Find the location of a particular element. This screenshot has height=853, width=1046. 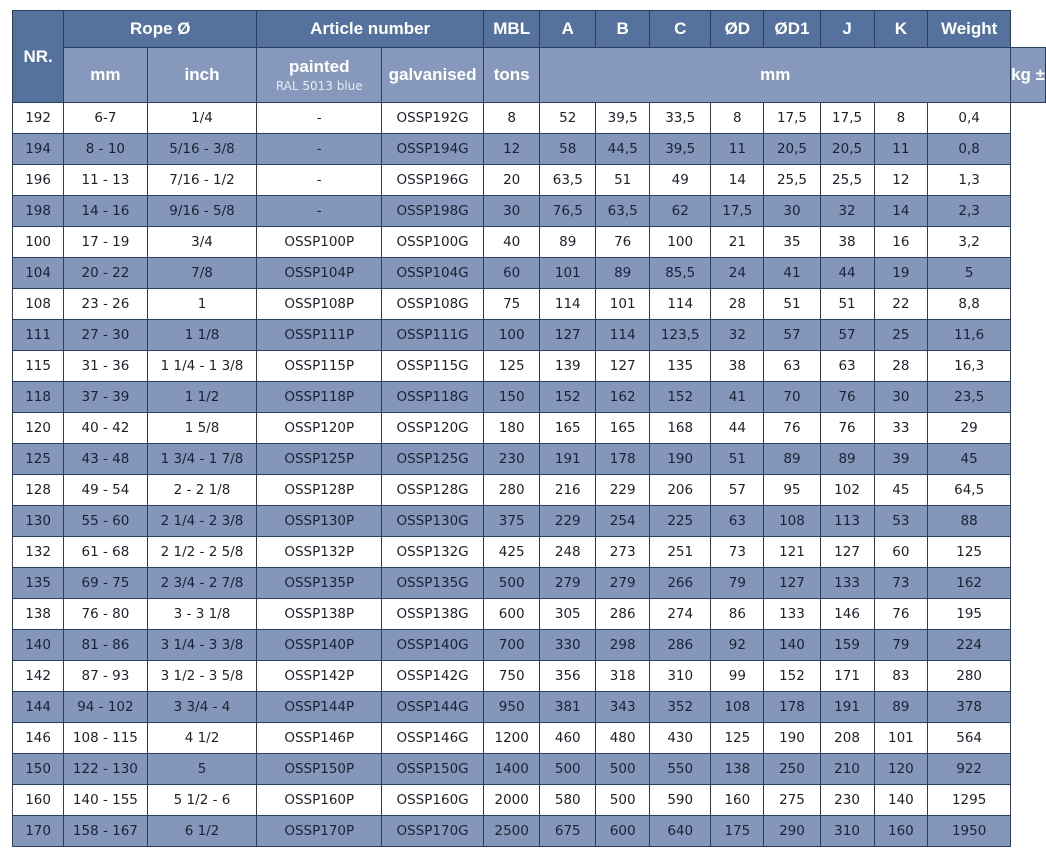

cell-mbl: 2500 is located at coordinates (511, 831).